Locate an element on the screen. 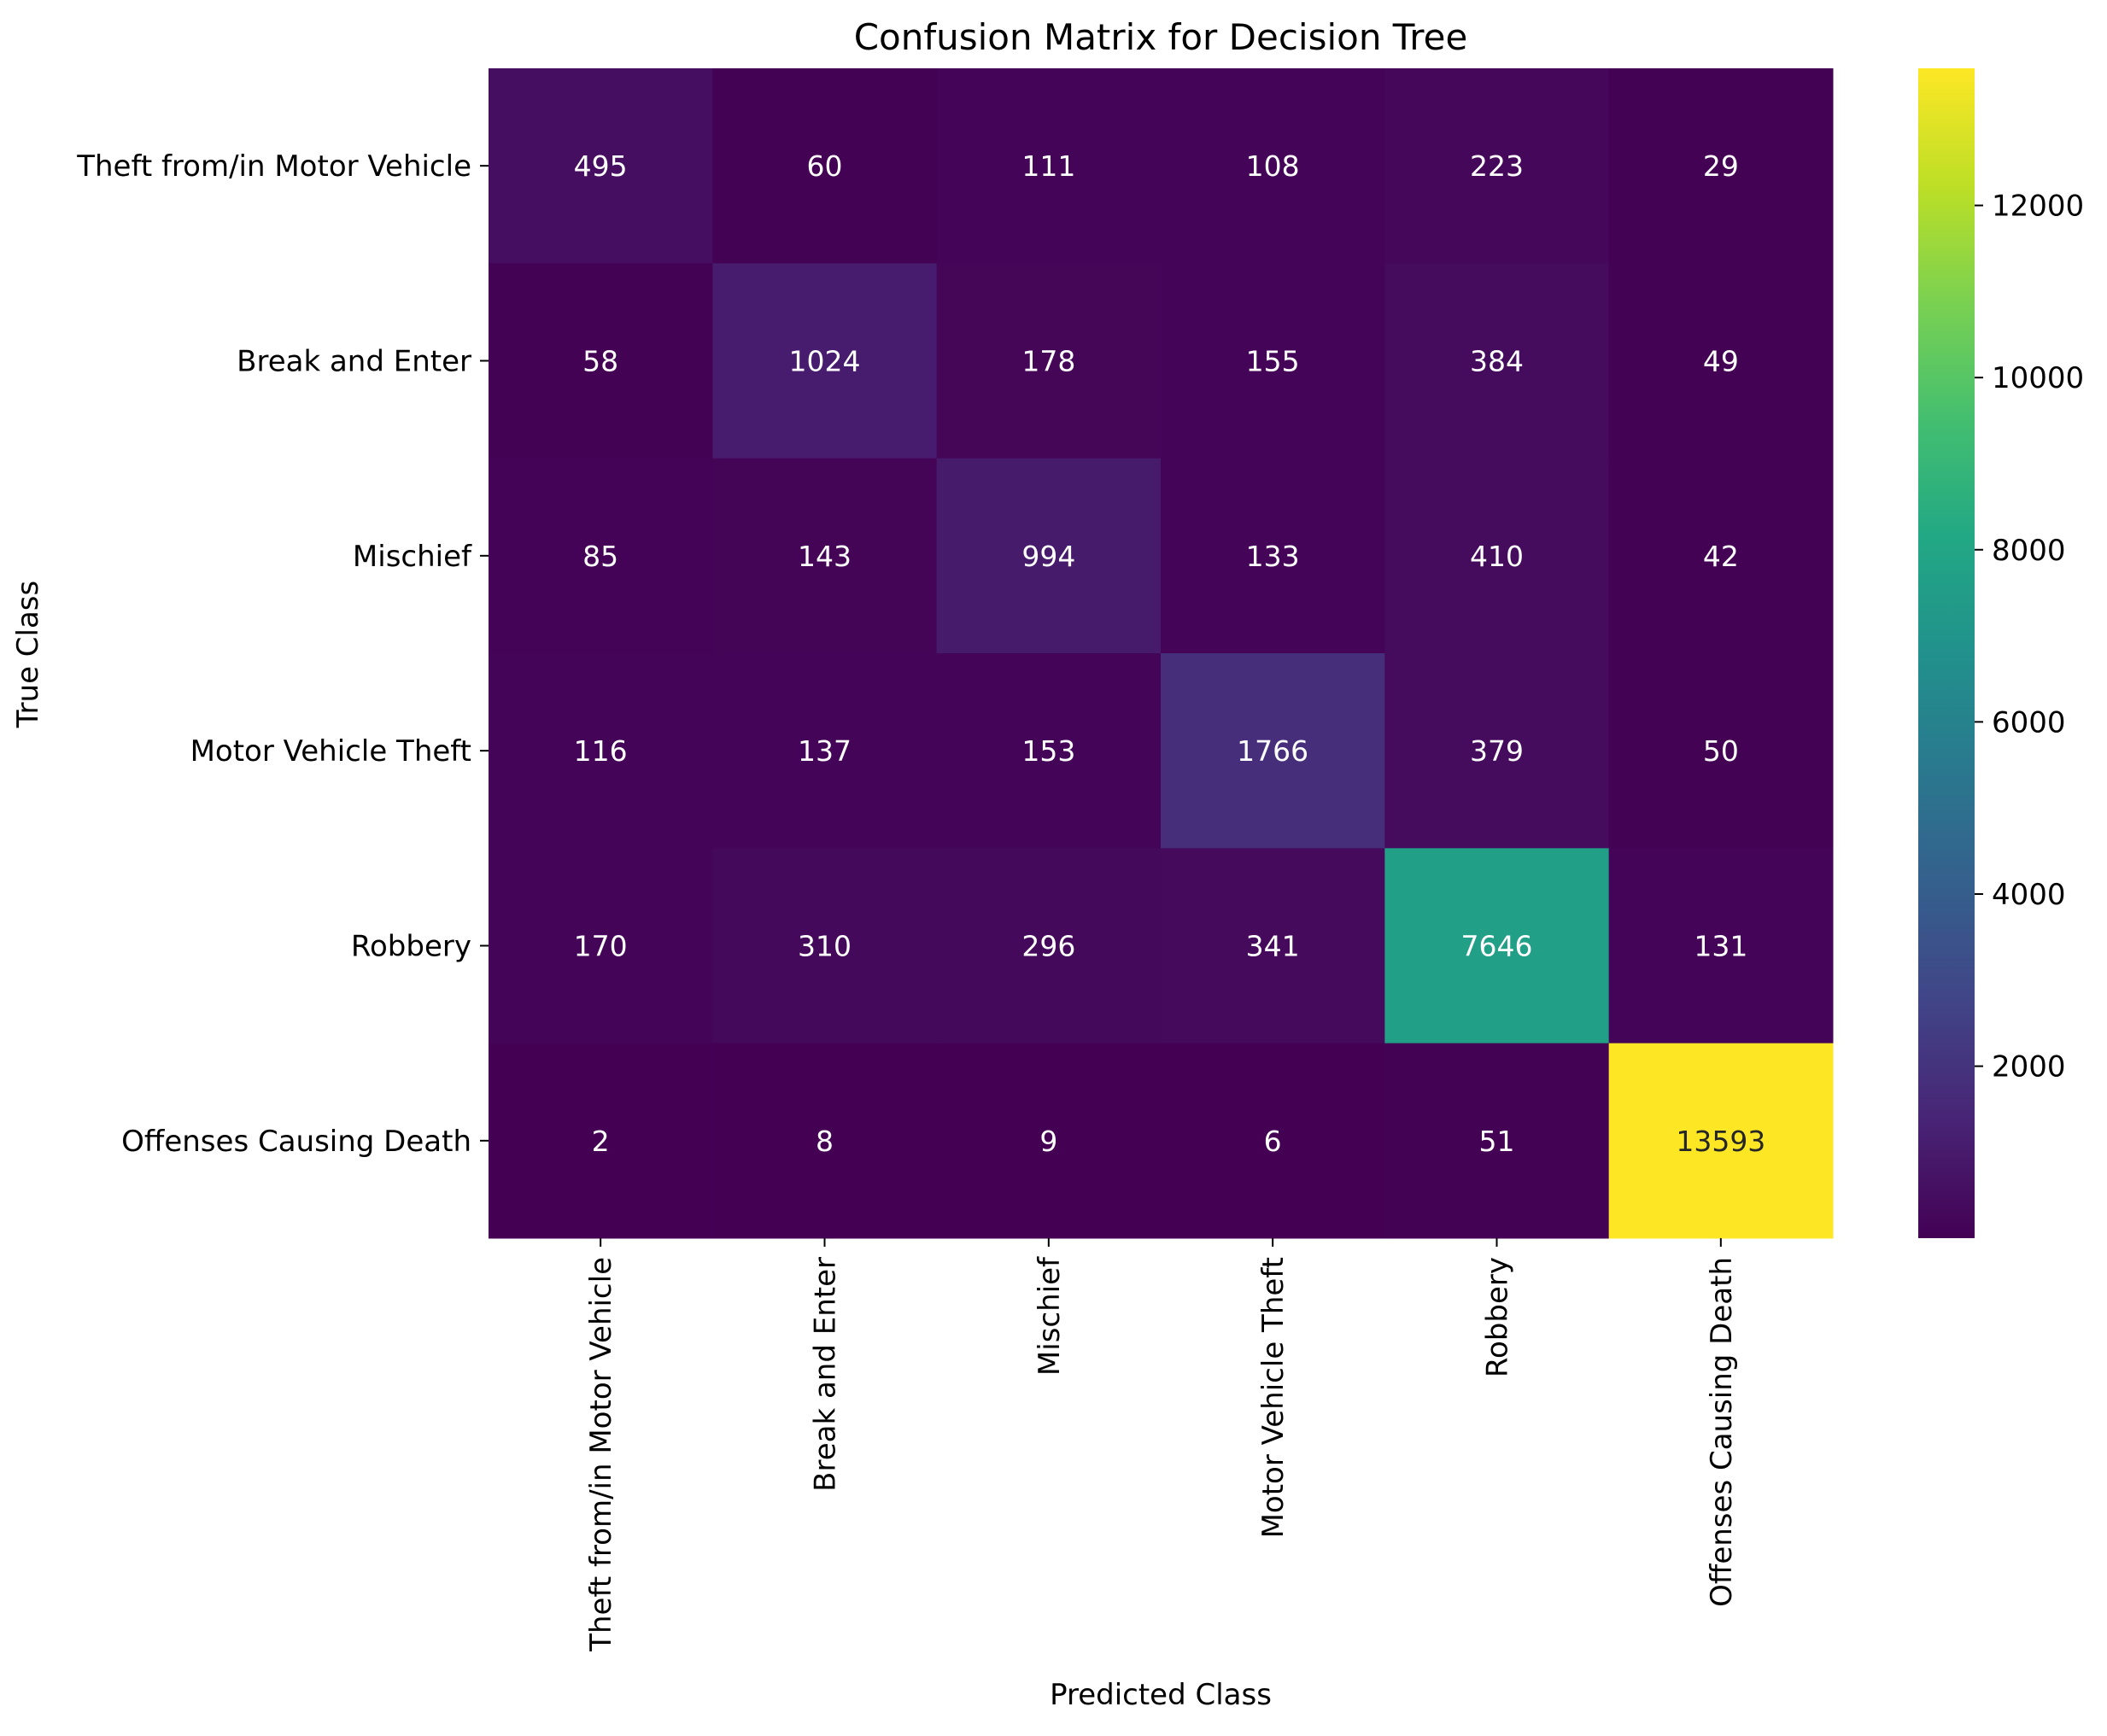 The height and width of the screenshot is (1736, 2107). y-tick-label: Break and Enter is located at coordinates (354, 362).